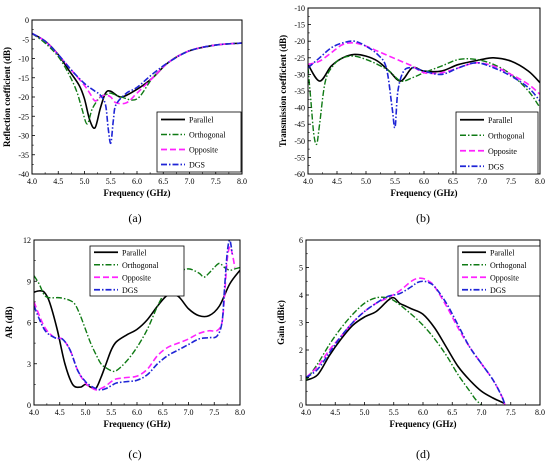  Describe the element at coordinates (137, 68) in the screenshot. I see `series-line-opposite` at that location.